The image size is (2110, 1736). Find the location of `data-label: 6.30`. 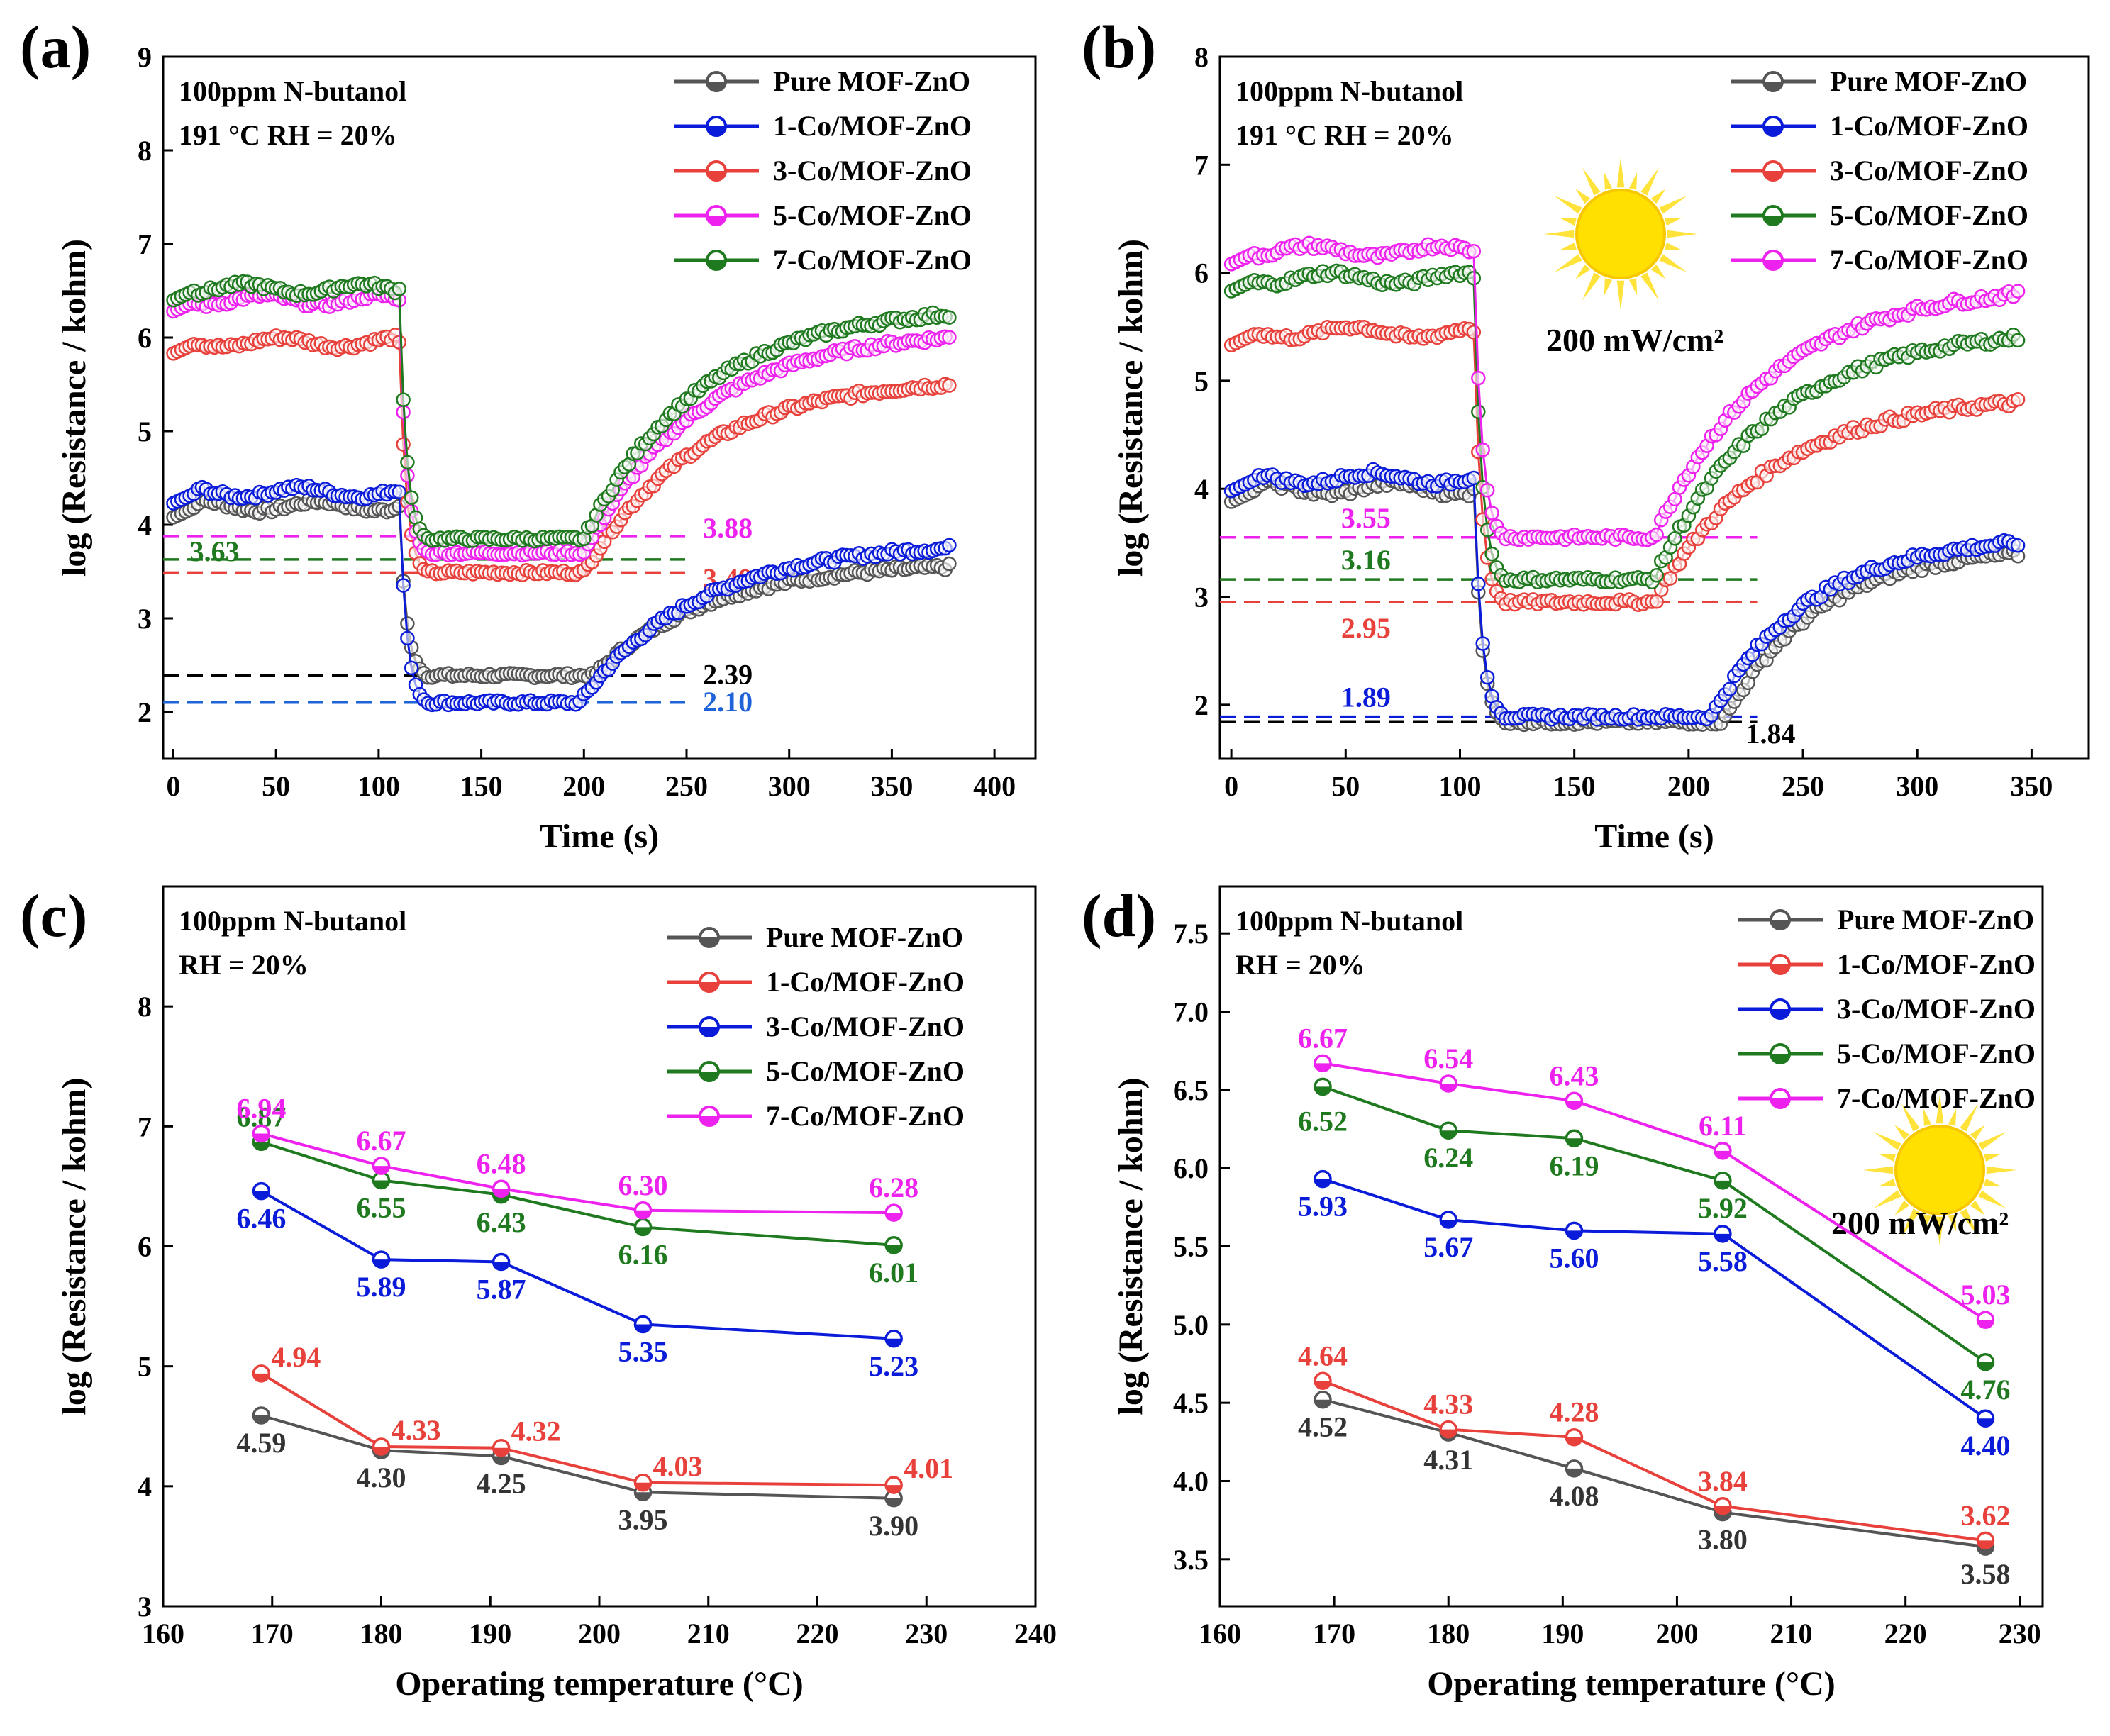

data-label: 6.30 is located at coordinates (643, 1185).